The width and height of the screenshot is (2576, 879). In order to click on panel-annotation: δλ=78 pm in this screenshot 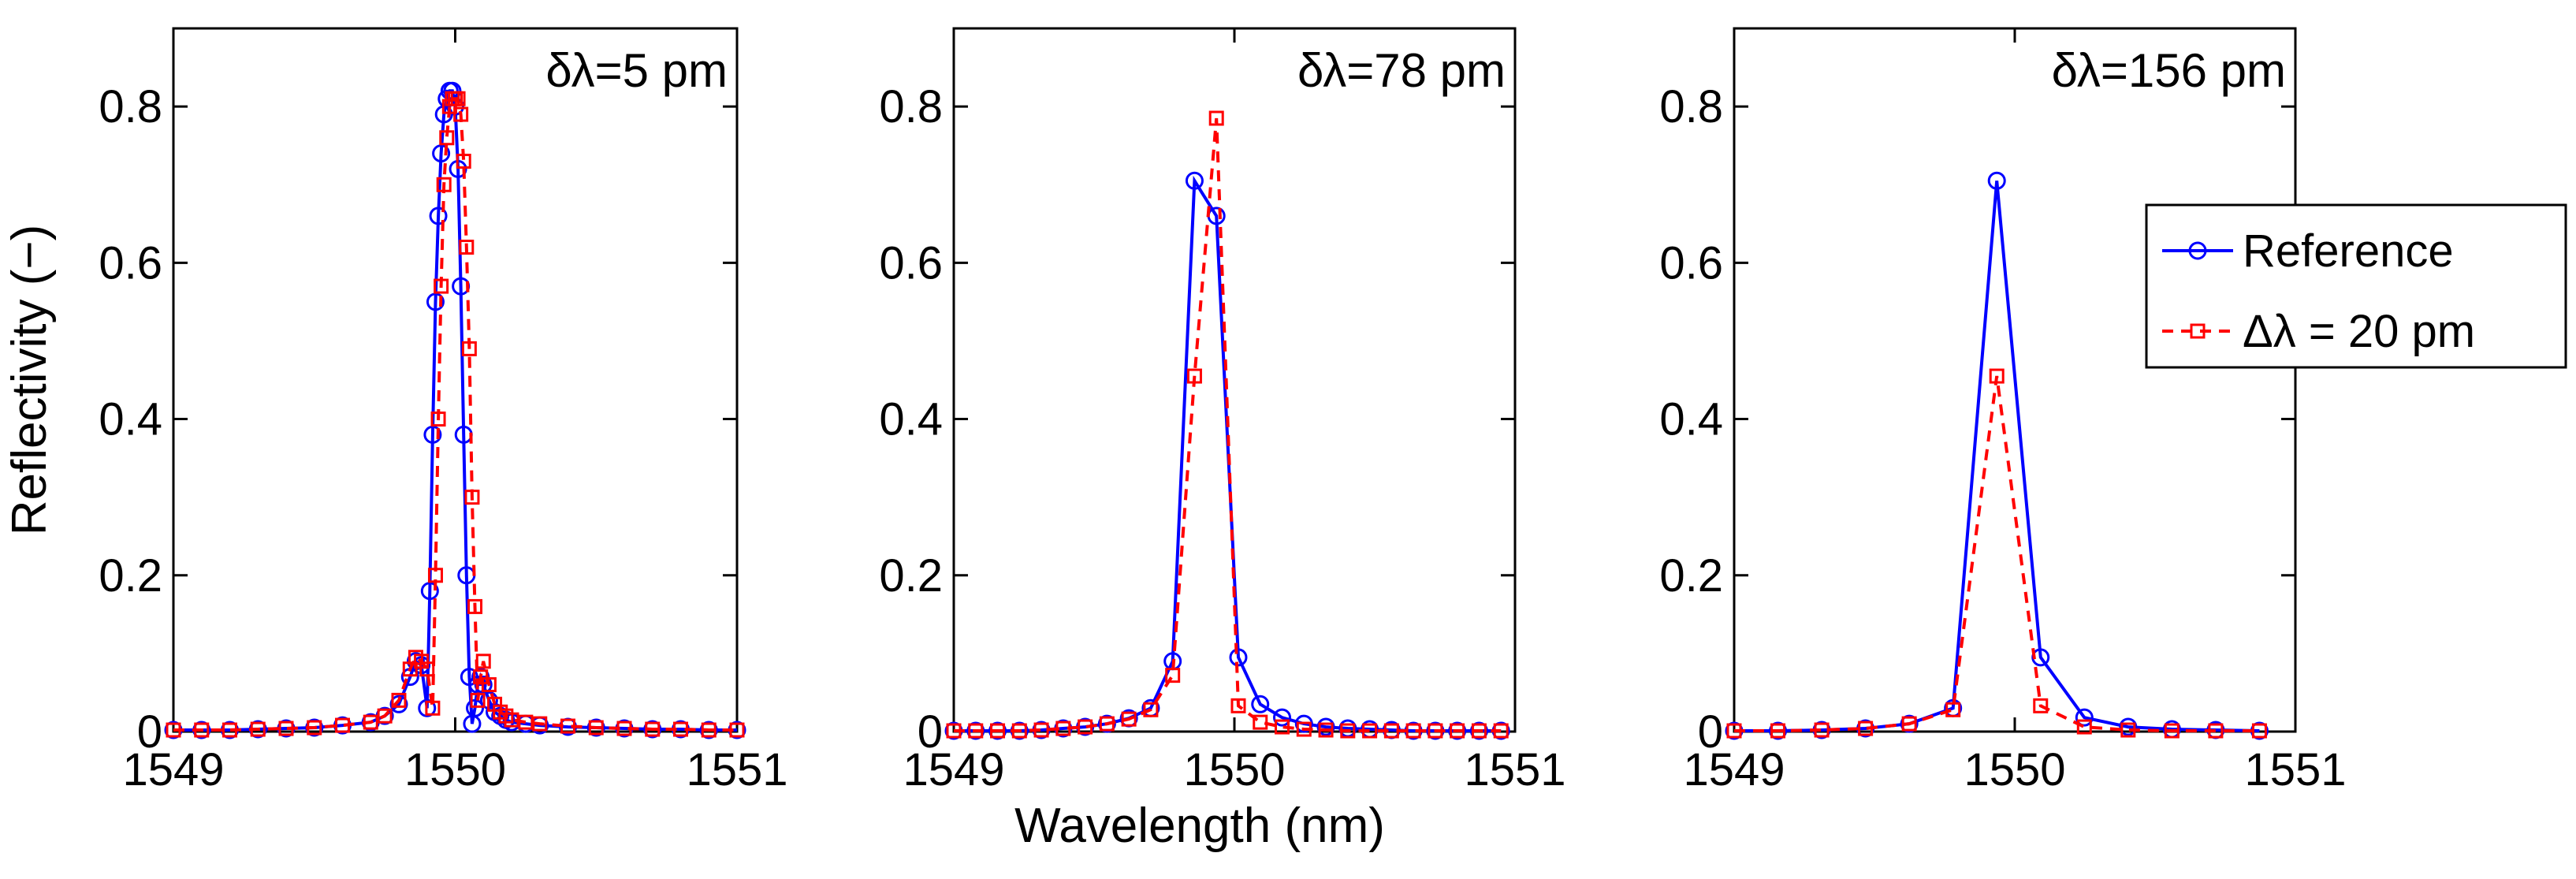, I will do `click(1401, 70)`.